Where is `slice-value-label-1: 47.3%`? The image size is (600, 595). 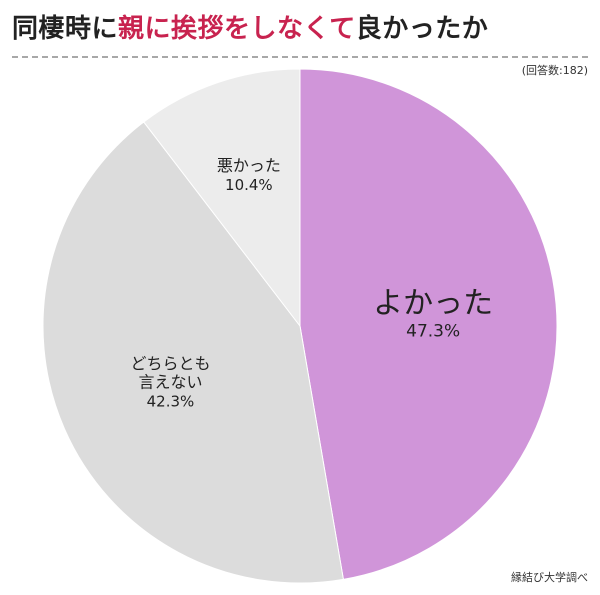
slice-value-label-1: 47.3% is located at coordinates (433, 331).